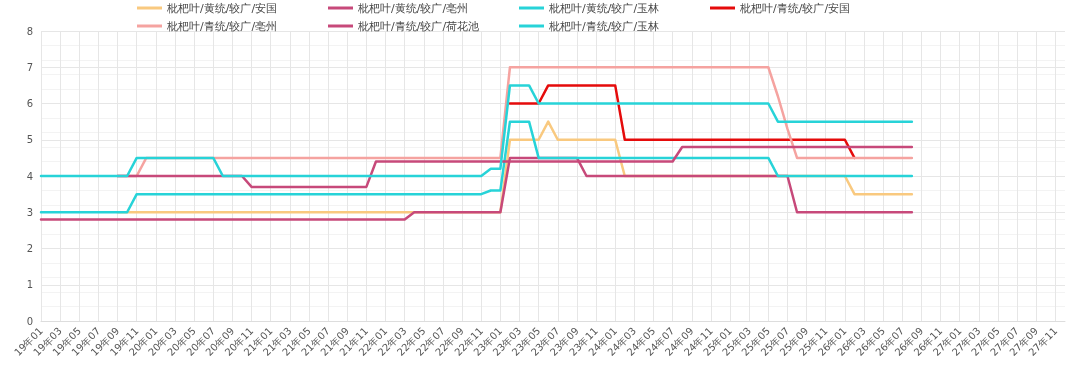 The image size is (1080, 374). I want to click on y-tick-label: 3, so click(29, 212).